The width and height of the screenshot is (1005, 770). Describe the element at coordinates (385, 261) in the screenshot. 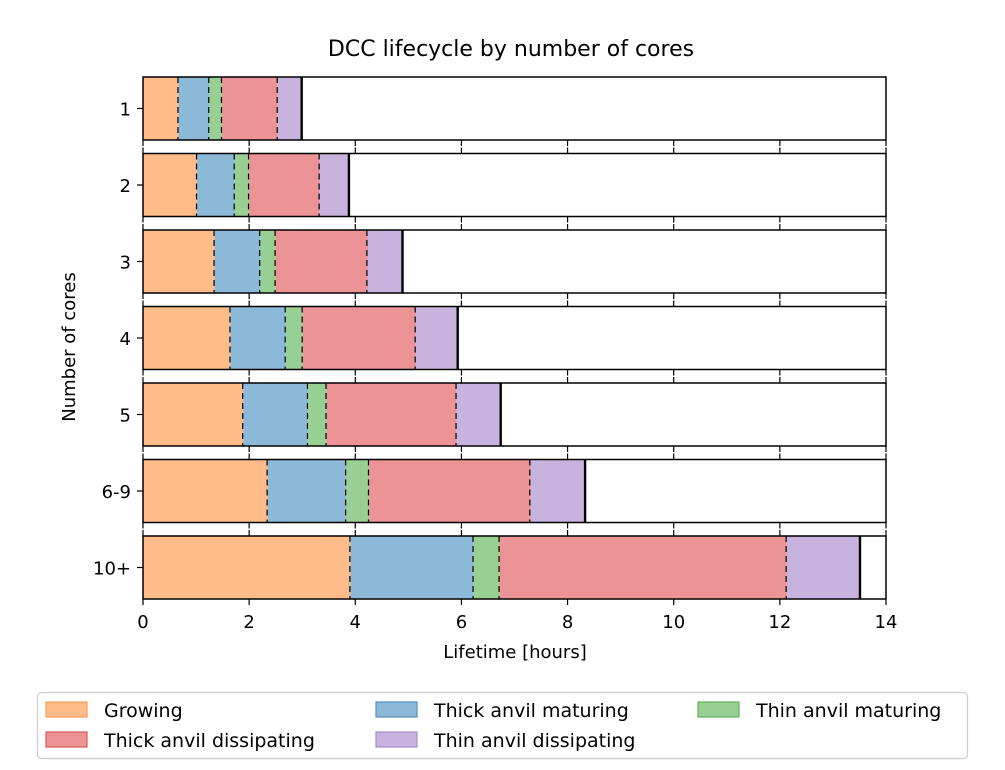

I see `bar-3-thin-anvil-dissipating` at that location.